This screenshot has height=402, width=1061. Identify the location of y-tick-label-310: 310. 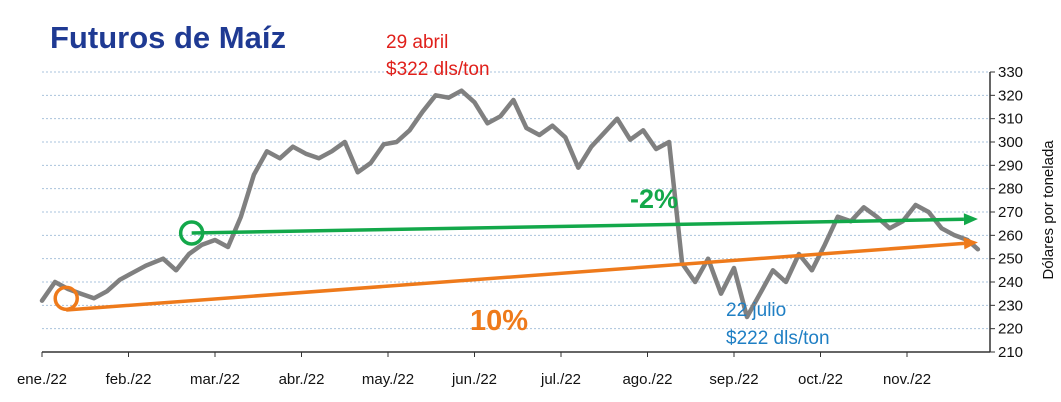
(1010, 119).